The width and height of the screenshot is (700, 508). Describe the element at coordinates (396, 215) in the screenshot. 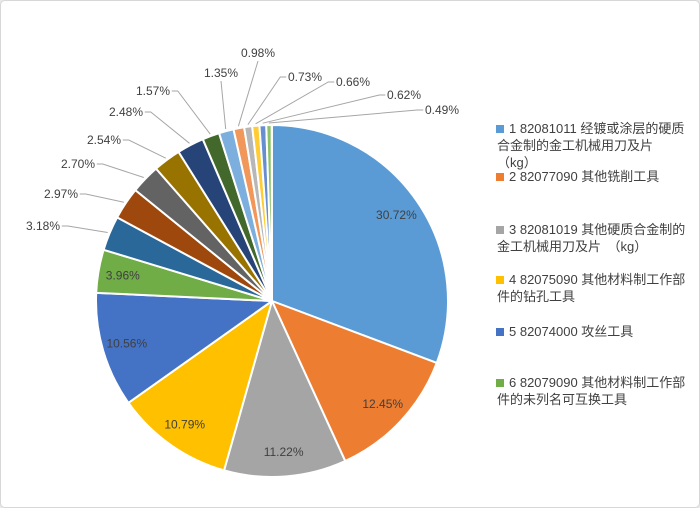

I see `data-label: 30.72%` at that location.